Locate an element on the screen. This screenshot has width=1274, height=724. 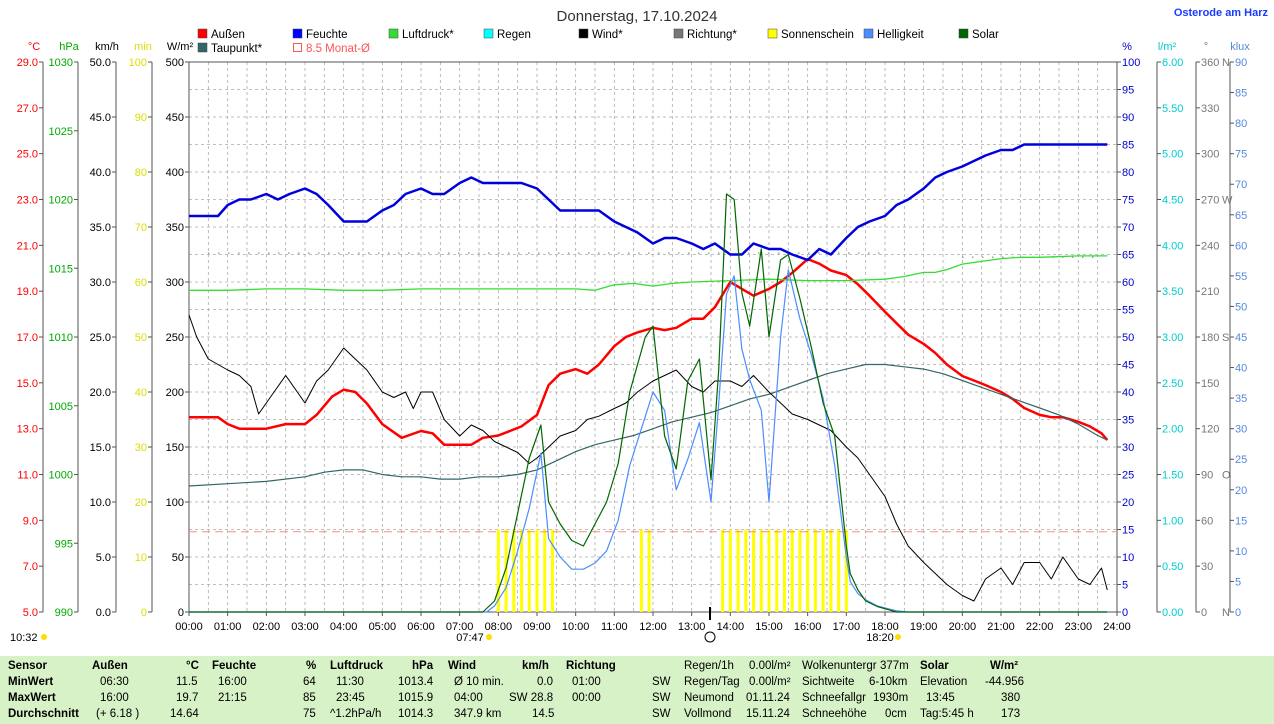
solar-elev: -44.956 is located at coordinates (1005, 682).